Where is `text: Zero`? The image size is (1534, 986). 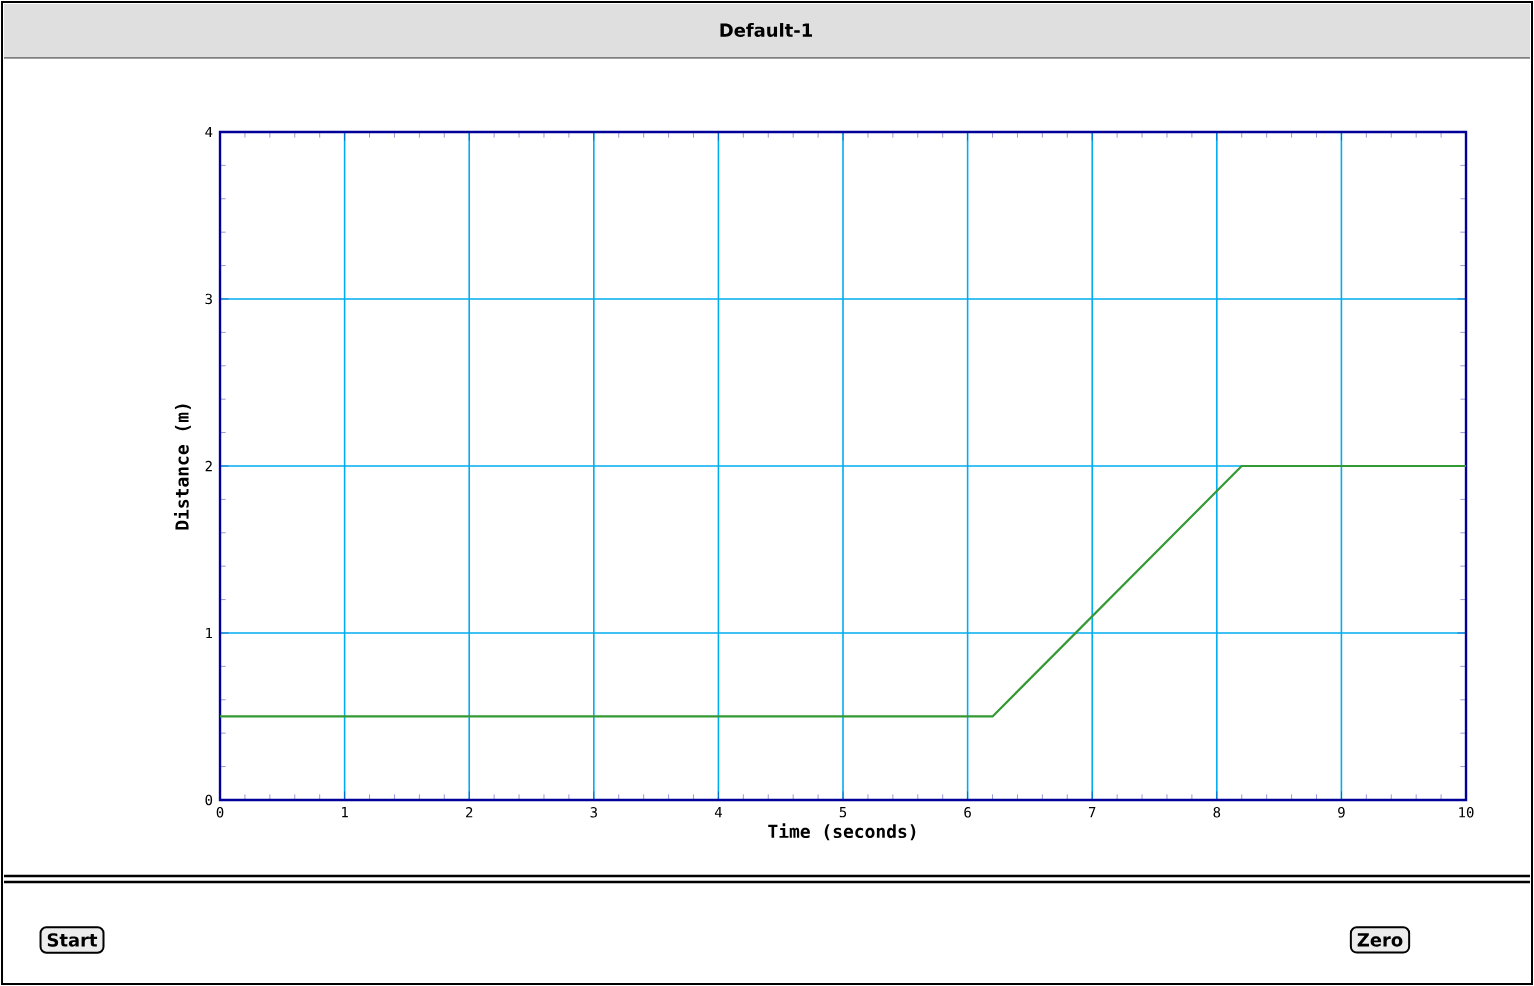 text: Zero is located at coordinates (1380, 940).